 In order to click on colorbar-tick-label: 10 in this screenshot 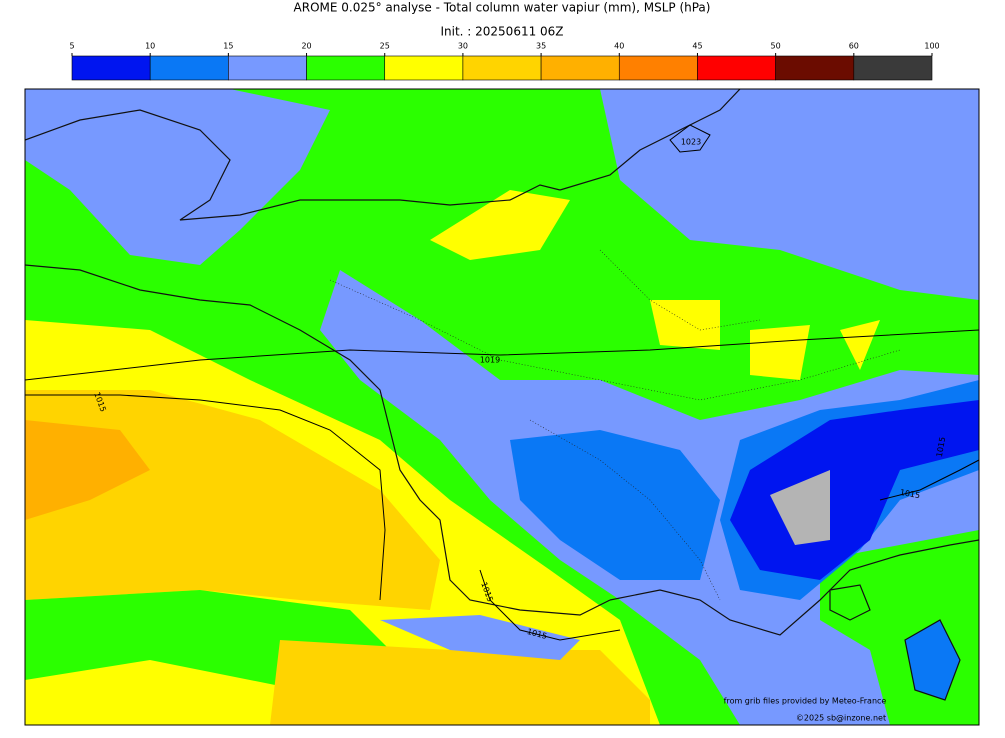, I will do `click(150, 46)`.